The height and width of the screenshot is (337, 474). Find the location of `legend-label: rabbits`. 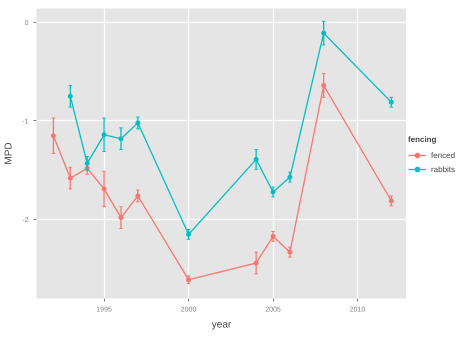

legend-label: rabbits is located at coordinates (443, 169).